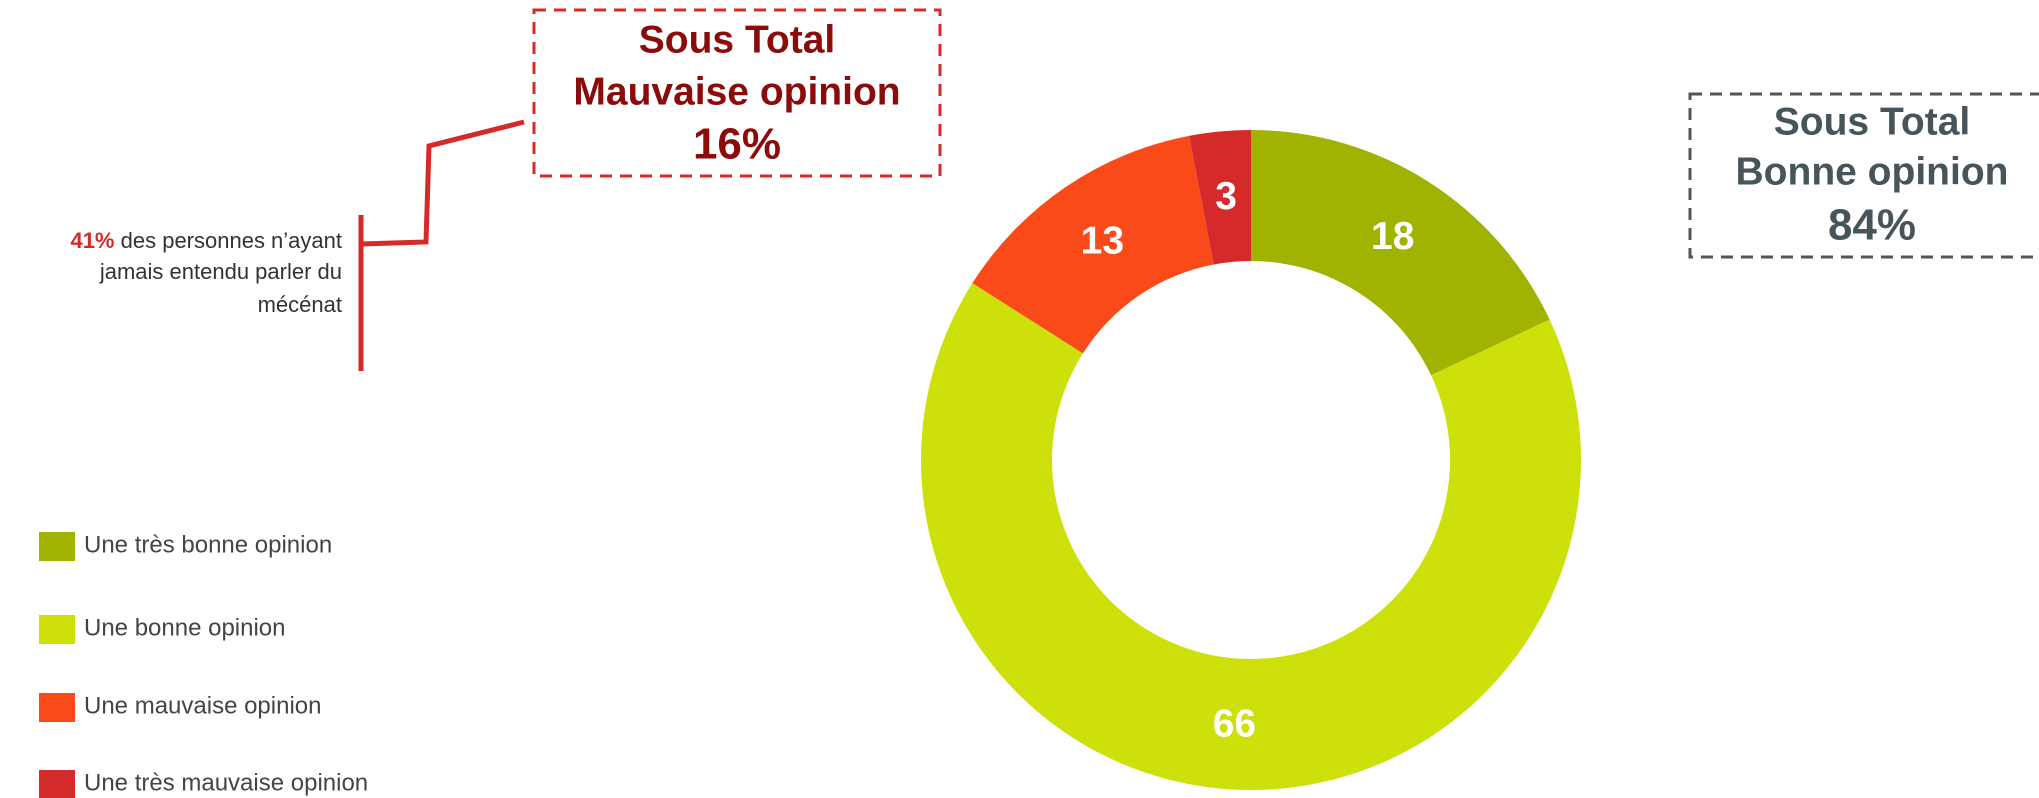 Image resolution: width=2039 pixels, height=798 pixels. What do you see at coordinates (185, 627) in the screenshot?
I see `legend-label: Une bonne opinion` at bounding box center [185, 627].